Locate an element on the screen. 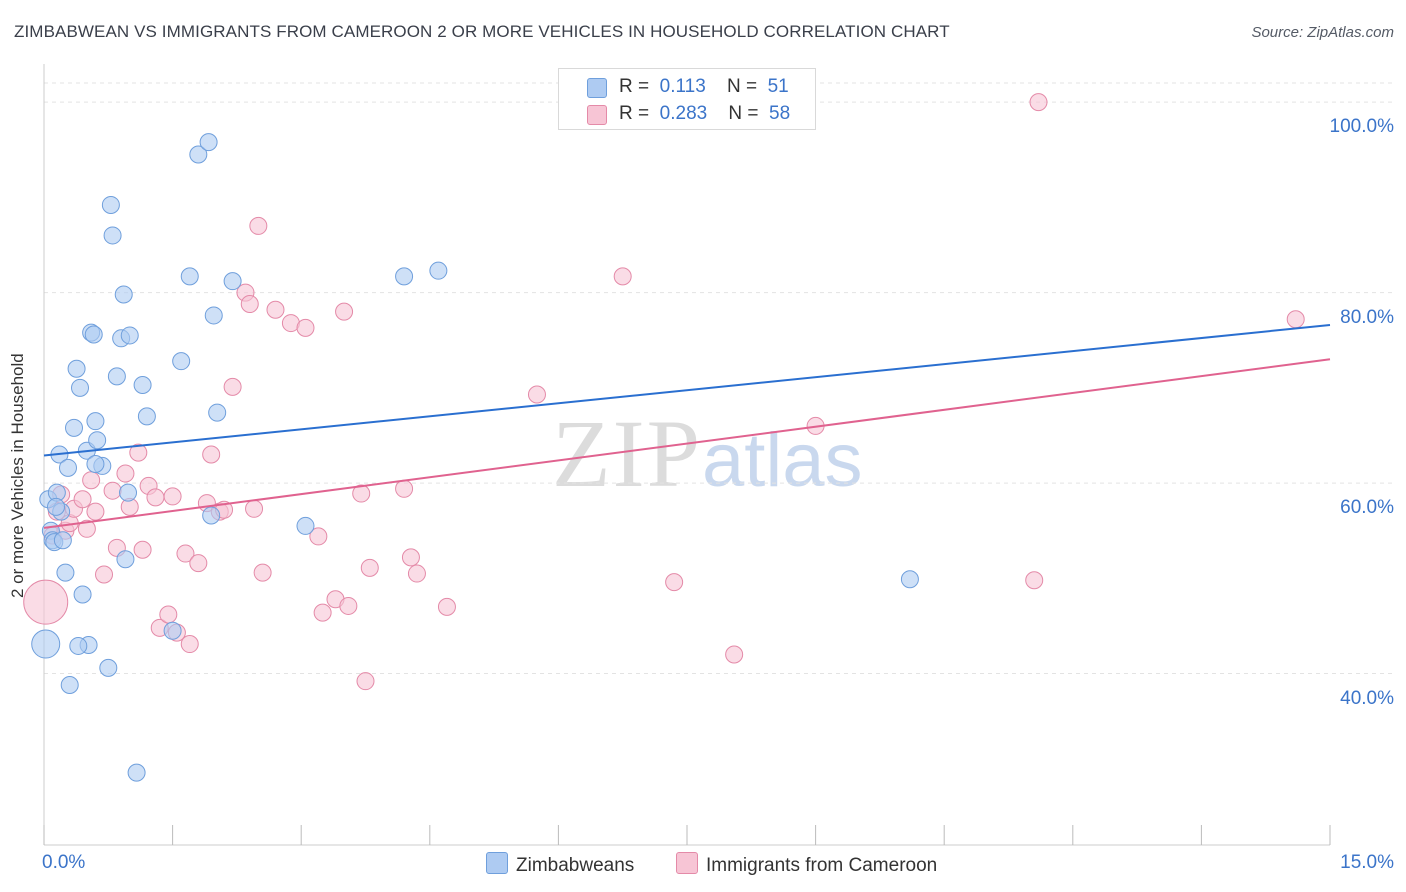 The height and width of the screenshot is (892, 1406). bottom-legend-label: Immigrants from Cameroon is located at coordinates (822, 865).